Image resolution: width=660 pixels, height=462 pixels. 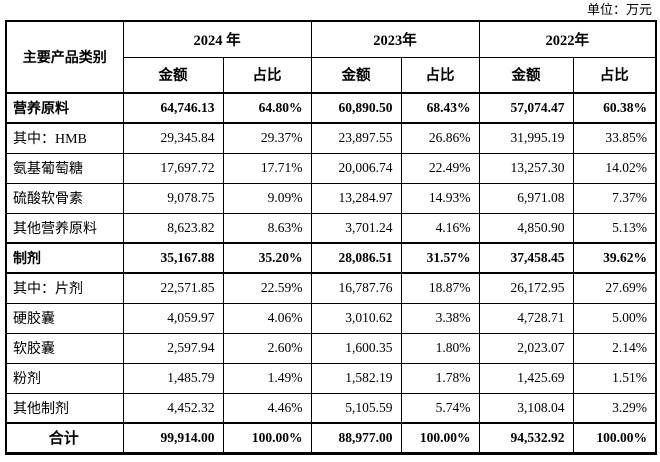 What do you see at coordinates (526, 108) in the screenshot?
I see `amount-cell: 57,074.47` at bounding box center [526, 108].